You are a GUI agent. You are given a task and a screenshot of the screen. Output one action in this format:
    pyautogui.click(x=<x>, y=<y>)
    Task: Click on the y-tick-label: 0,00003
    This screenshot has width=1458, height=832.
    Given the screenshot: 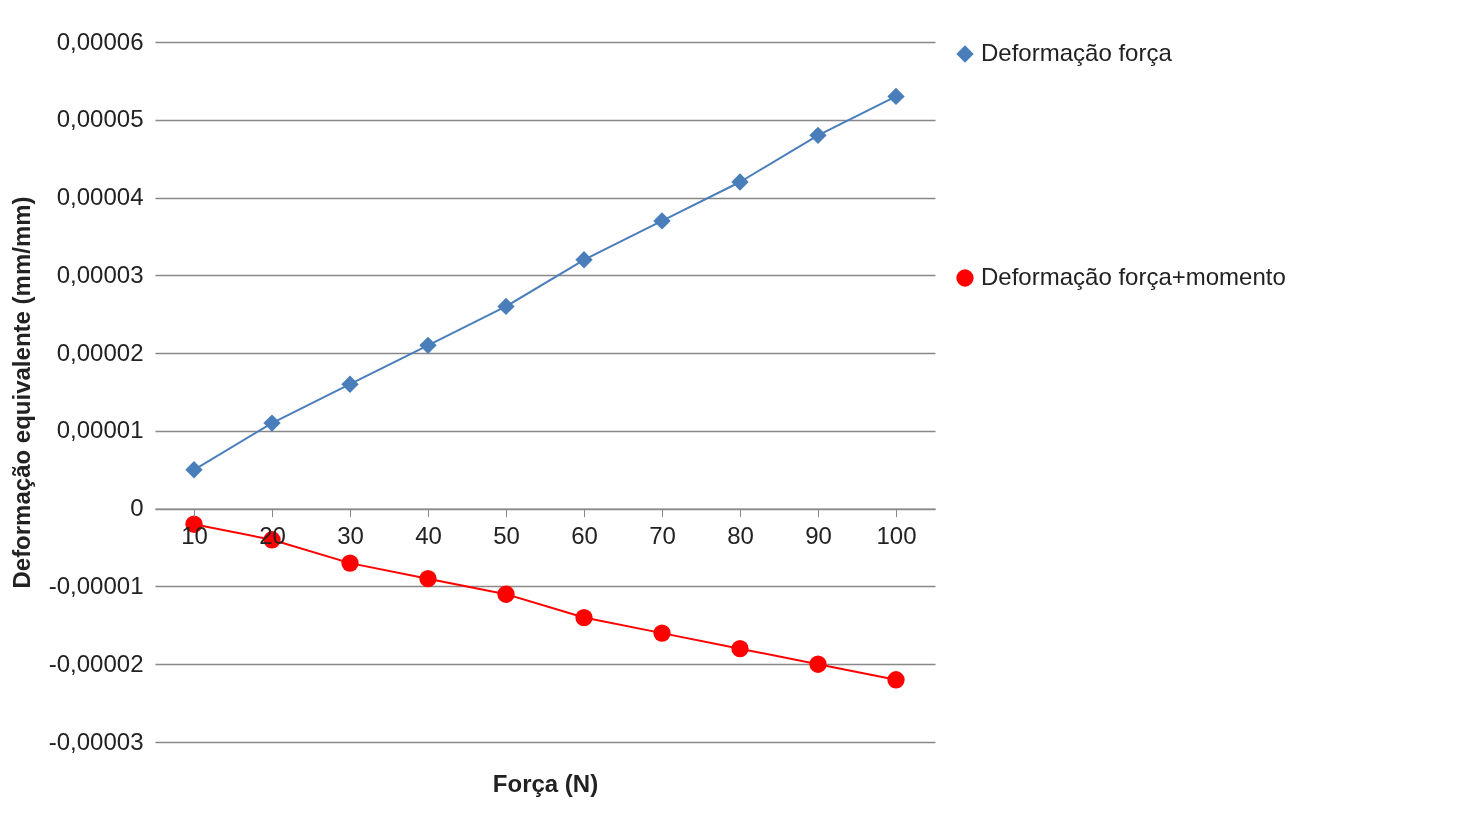 What is the action you would take?
    pyautogui.click(x=100, y=274)
    